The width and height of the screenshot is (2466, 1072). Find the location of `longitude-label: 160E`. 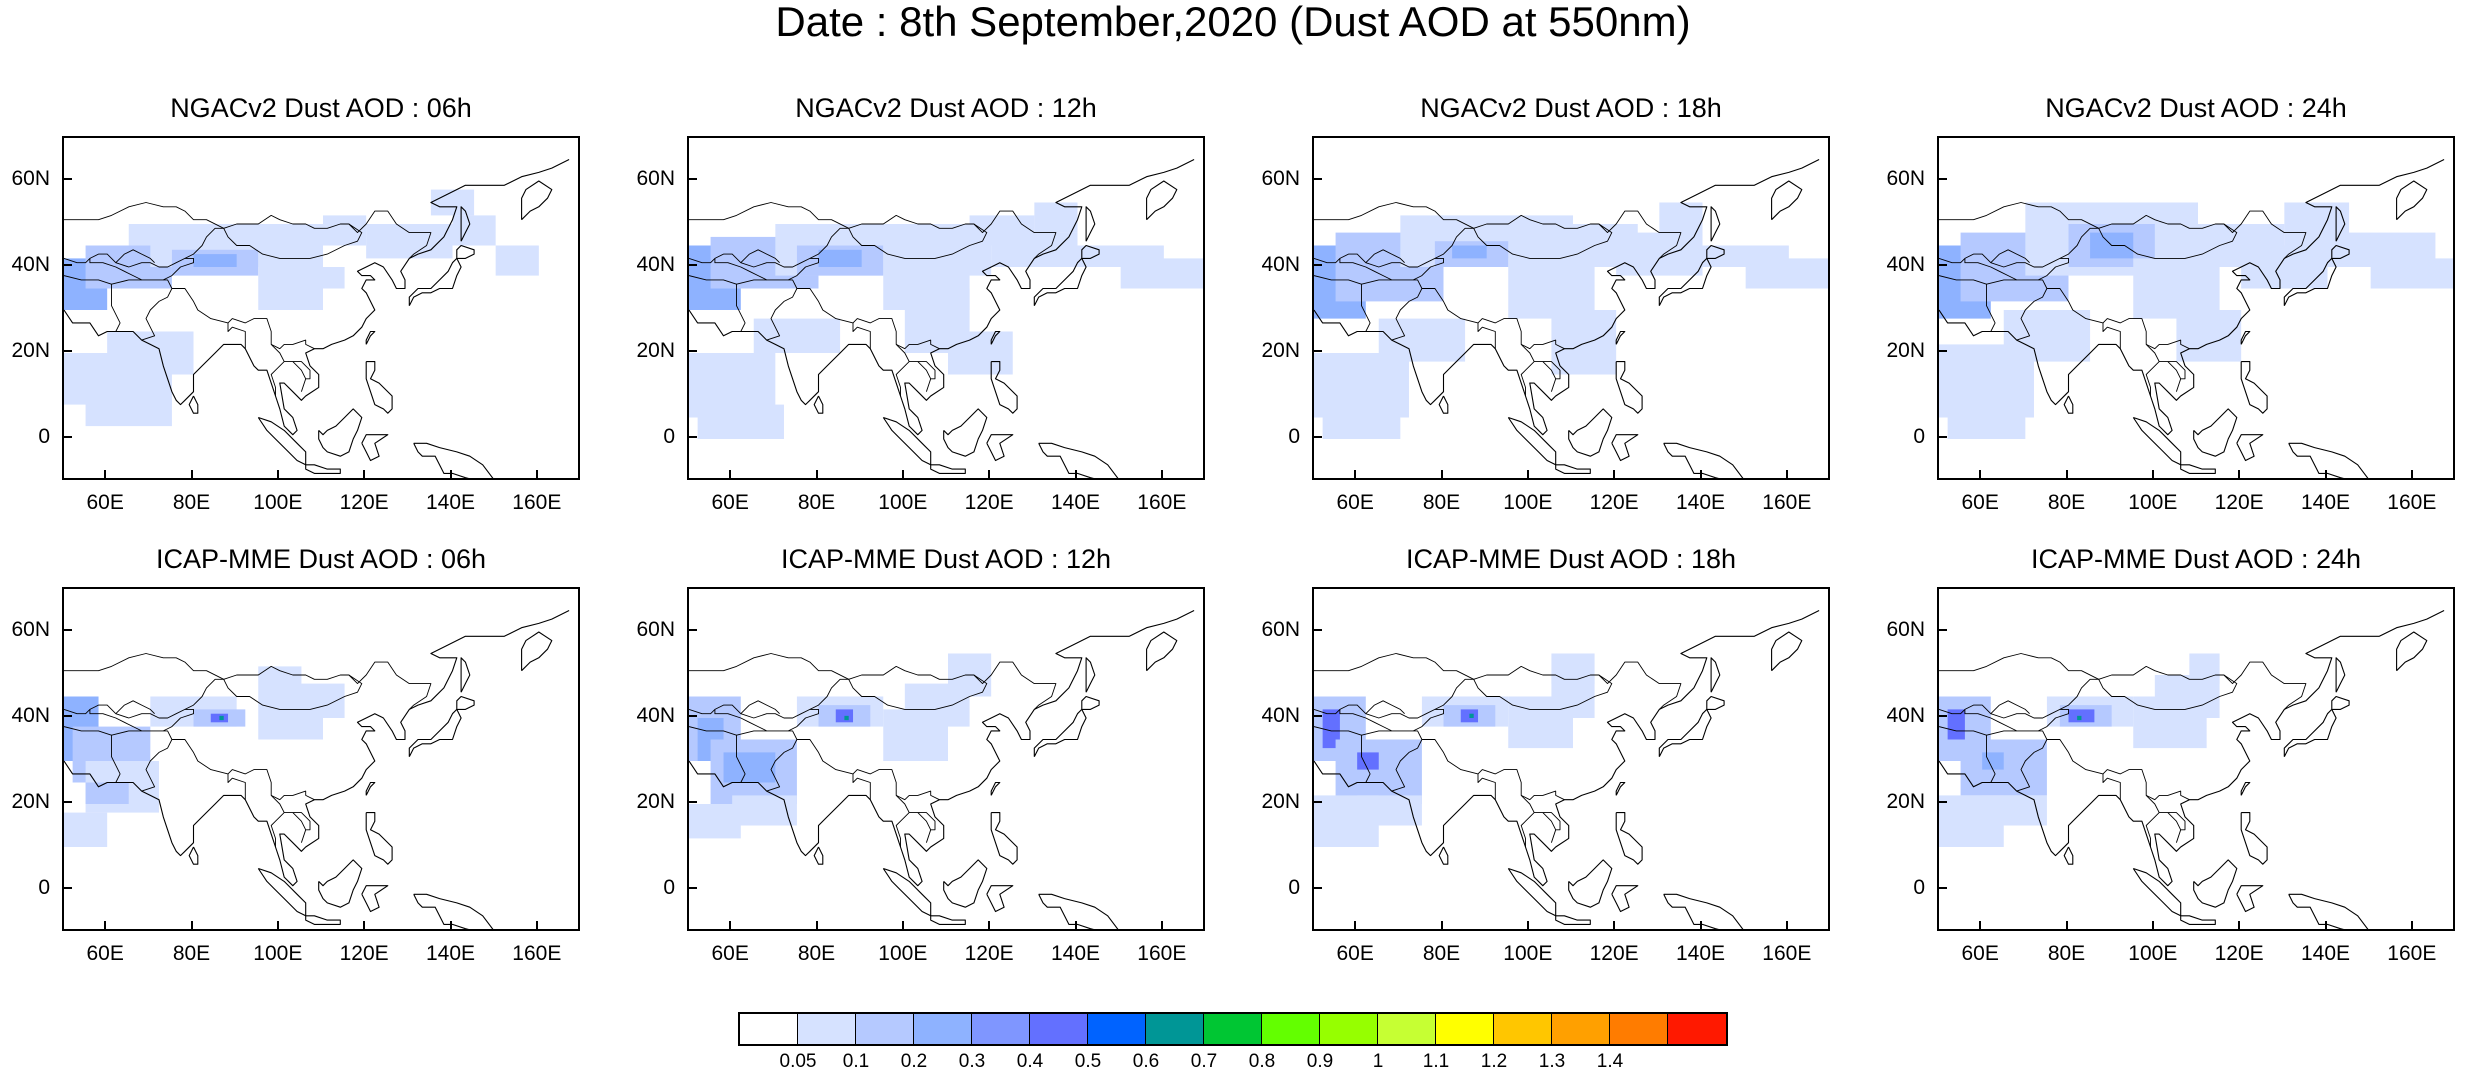

longitude-label: 160E is located at coordinates (537, 502).